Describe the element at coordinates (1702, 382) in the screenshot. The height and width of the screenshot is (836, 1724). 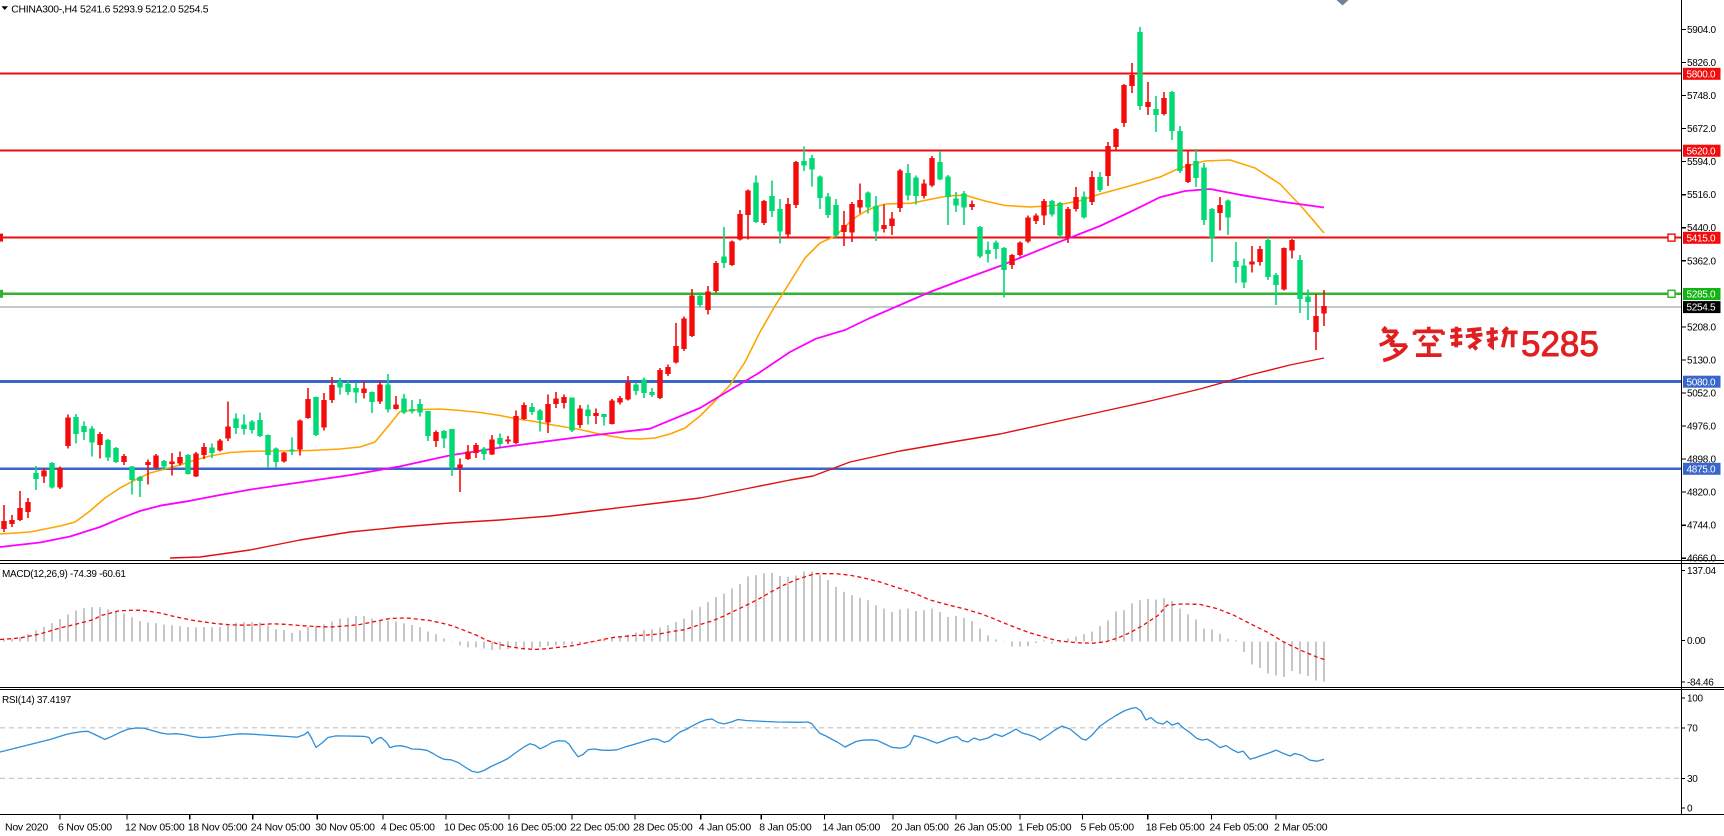
I see `svg-text: 5080.0` at that location.